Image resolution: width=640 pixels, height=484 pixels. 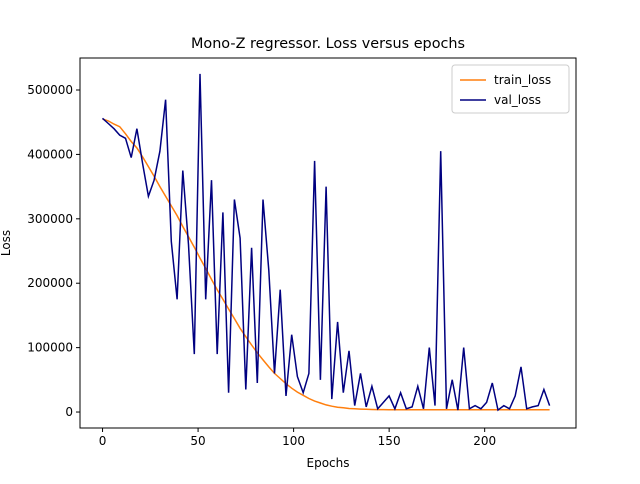 What do you see at coordinates (50, 154) in the screenshot?
I see `y-tick-label: 400000` at bounding box center [50, 154].